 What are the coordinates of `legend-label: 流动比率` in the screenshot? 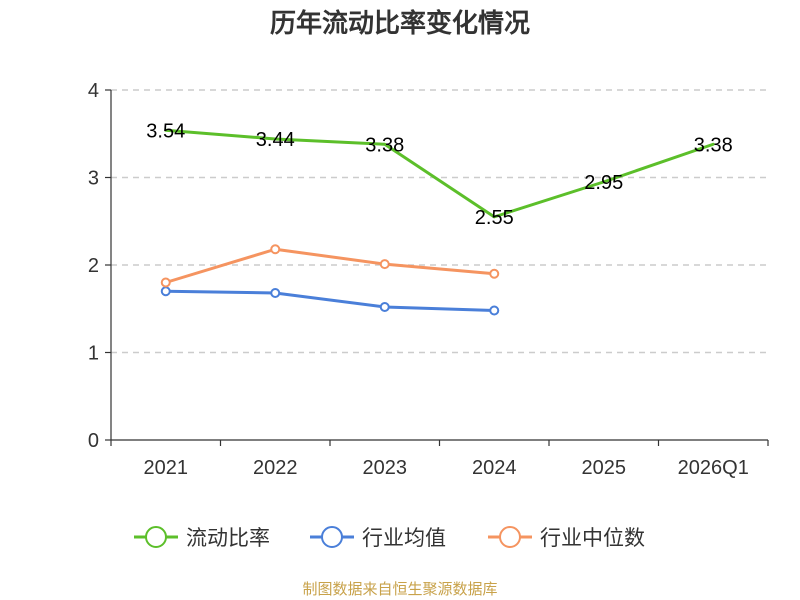 It's located at (228, 538).